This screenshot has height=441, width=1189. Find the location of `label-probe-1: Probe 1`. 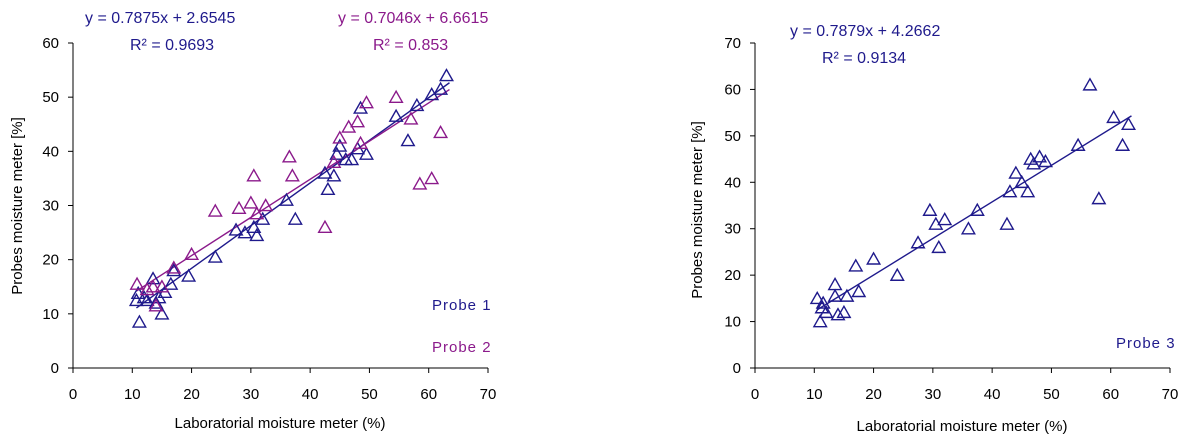

label-probe-1: Probe 1 is located at coordinates (462, 305).